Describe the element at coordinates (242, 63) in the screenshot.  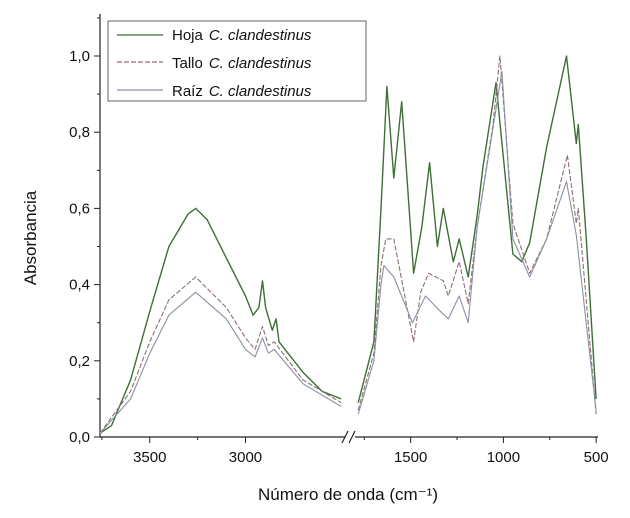
I see `legend-label-tallo: Tallo C. clandestinus` at that location.